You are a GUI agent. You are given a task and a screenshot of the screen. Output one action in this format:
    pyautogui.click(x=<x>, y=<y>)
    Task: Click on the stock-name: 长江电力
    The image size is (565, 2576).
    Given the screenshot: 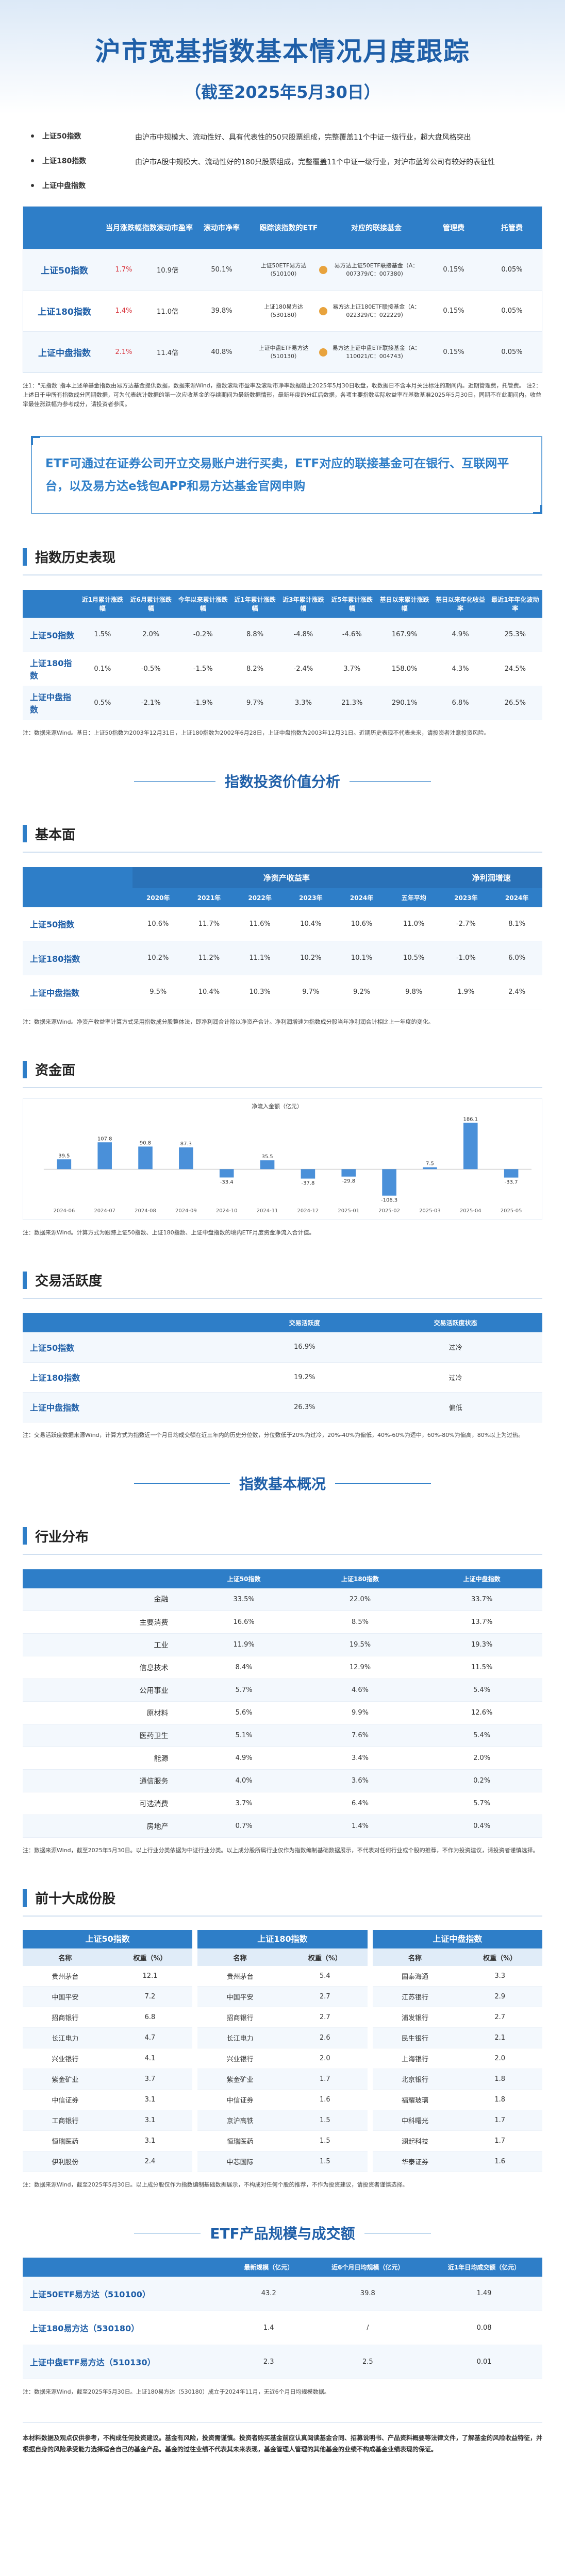 What is the action you would take?
    pyautogui.click(x=240, y=2039)
    